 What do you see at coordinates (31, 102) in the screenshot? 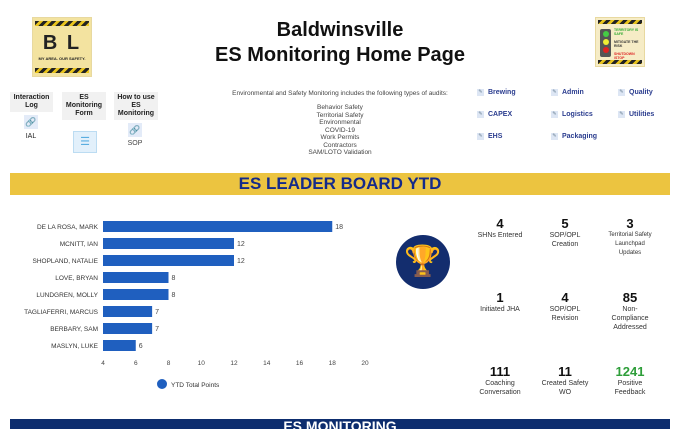
I see `interaction-log-button: Interaction Log` at bounding box center [31, 102].